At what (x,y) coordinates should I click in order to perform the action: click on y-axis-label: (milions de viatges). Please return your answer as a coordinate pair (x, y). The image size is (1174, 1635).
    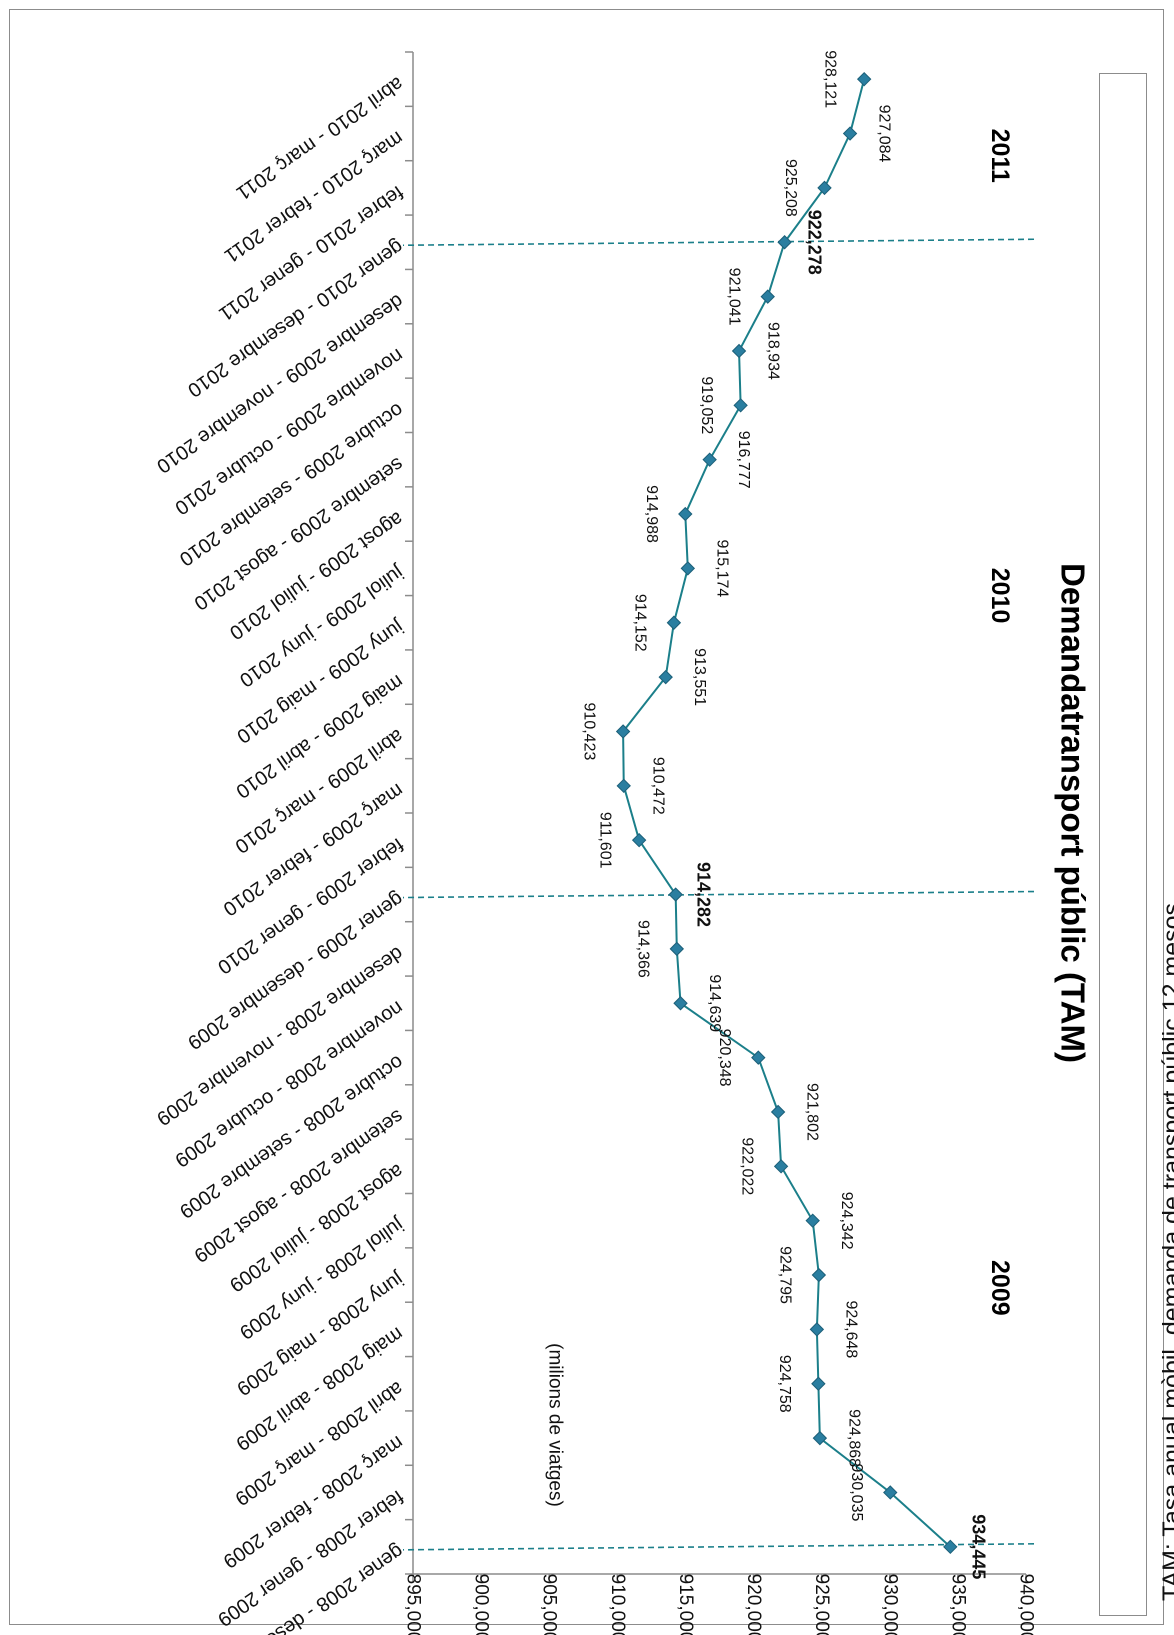
    Looking at the image, I should click on (555, 1425).